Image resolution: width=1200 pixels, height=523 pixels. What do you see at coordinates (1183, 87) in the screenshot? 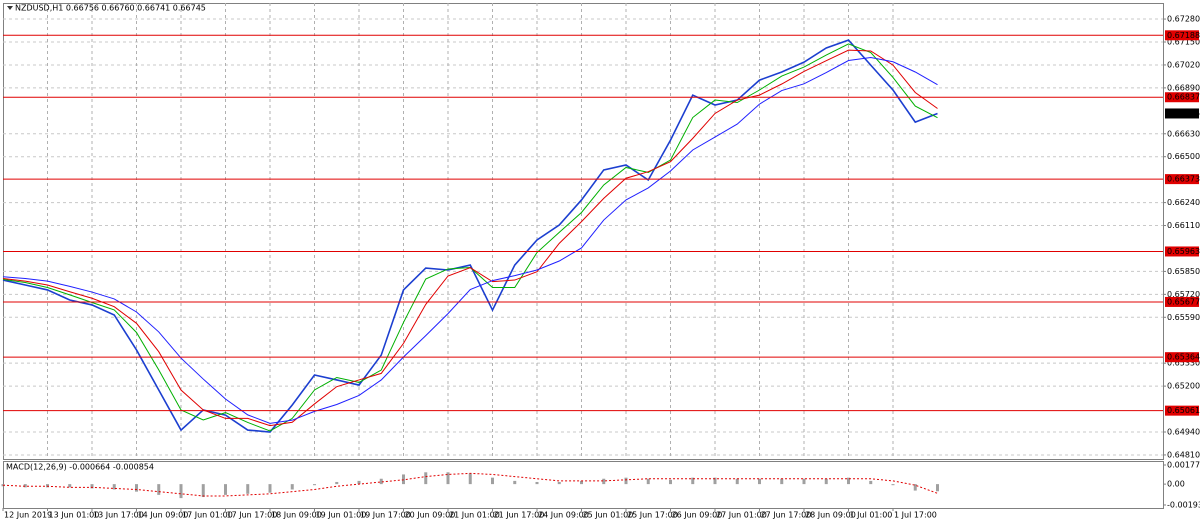
I see `y-tick-label: 0.66890` at bounding box center [1183, 87].